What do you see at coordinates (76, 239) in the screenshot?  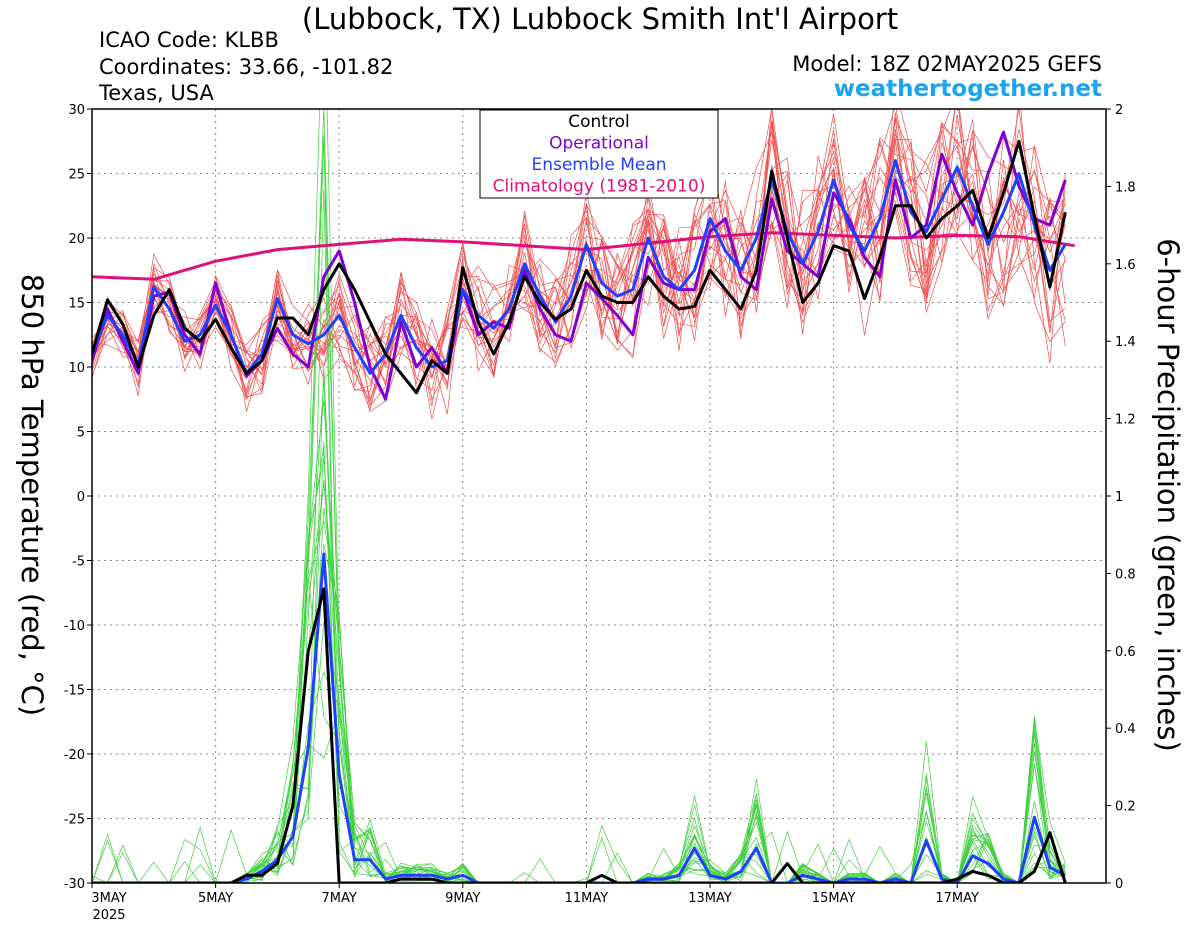 I see `y-tick-label: 20` at bounding box center [76, 239].